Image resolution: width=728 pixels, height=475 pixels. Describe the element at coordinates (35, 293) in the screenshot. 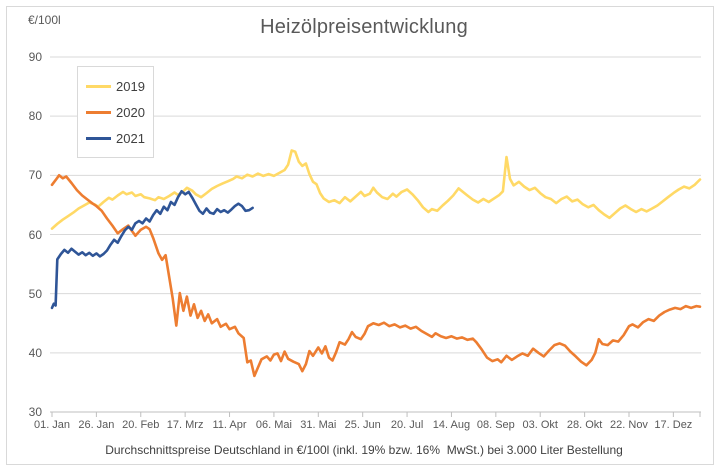

I see `y-tick-label: 50` at that location.